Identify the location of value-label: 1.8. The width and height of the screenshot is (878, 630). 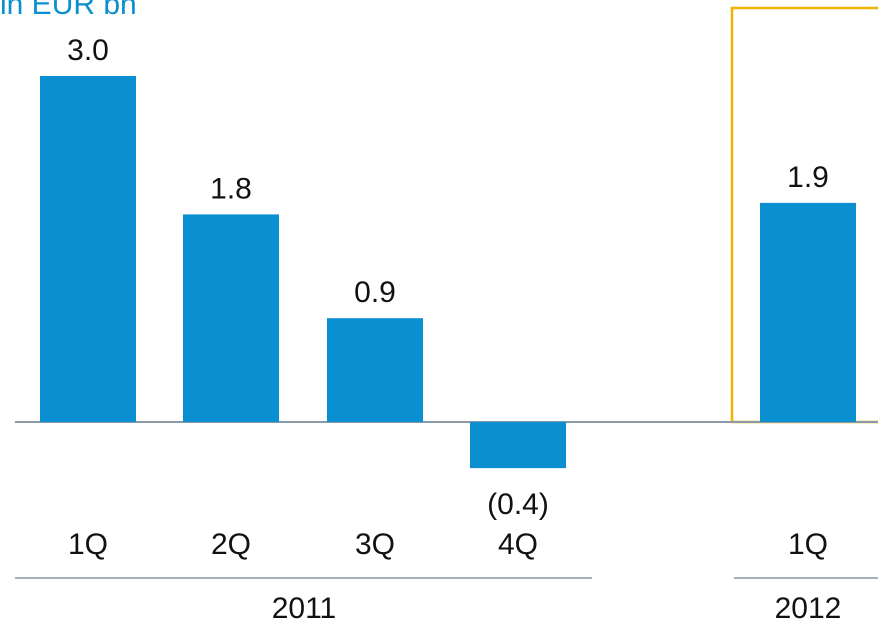
(231, 188).